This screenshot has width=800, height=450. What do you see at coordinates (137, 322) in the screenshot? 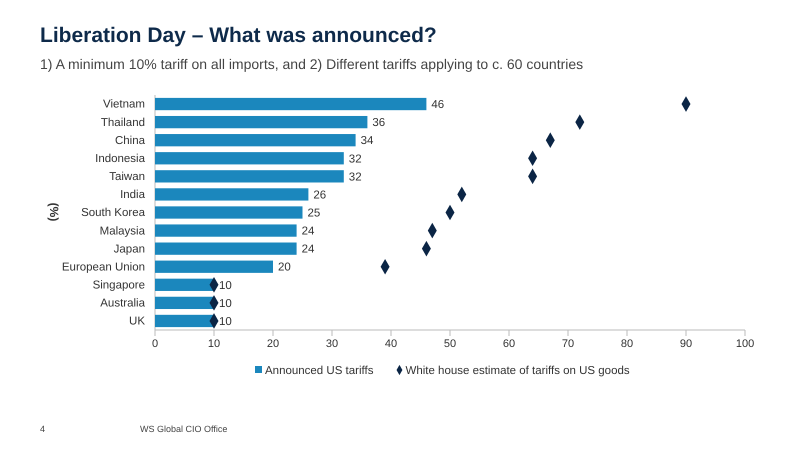
I see `y-tick-label: UK` at bounding box center [137, 322].